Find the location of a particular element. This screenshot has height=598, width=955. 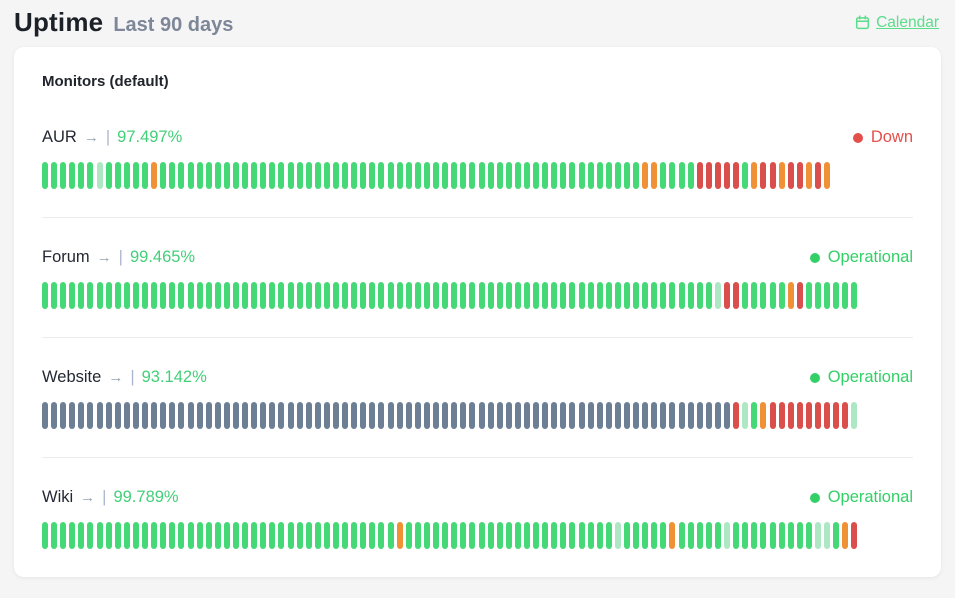

monitor-section-forum: Forum → | 99.465% Operational is located at coordinates (477, 277).